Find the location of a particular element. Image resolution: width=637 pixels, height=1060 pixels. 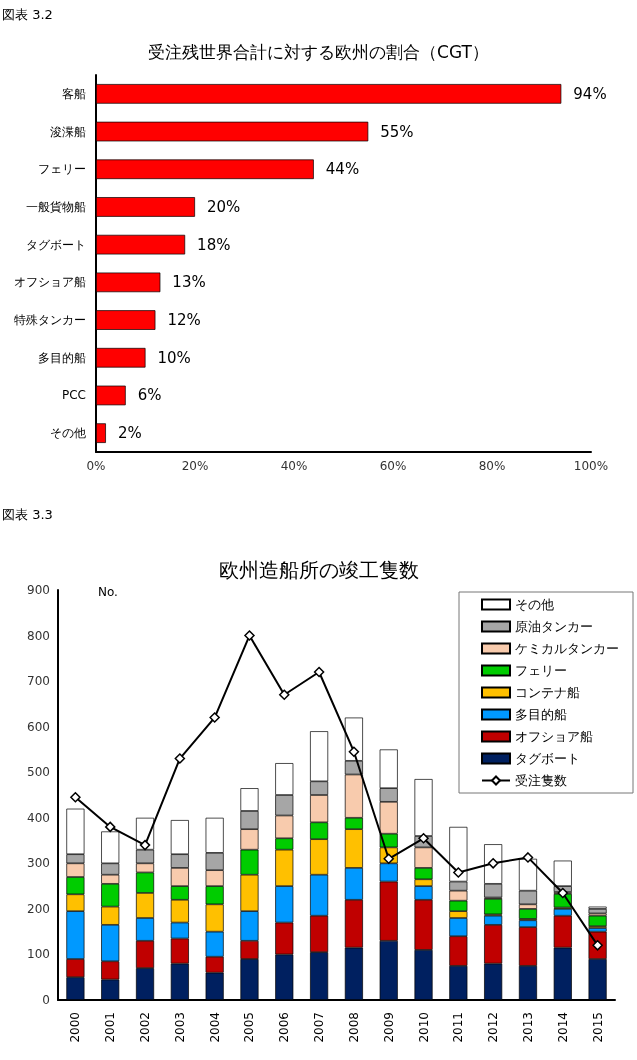

legend-label: 多目的船 is located at coordinates (541, 714).